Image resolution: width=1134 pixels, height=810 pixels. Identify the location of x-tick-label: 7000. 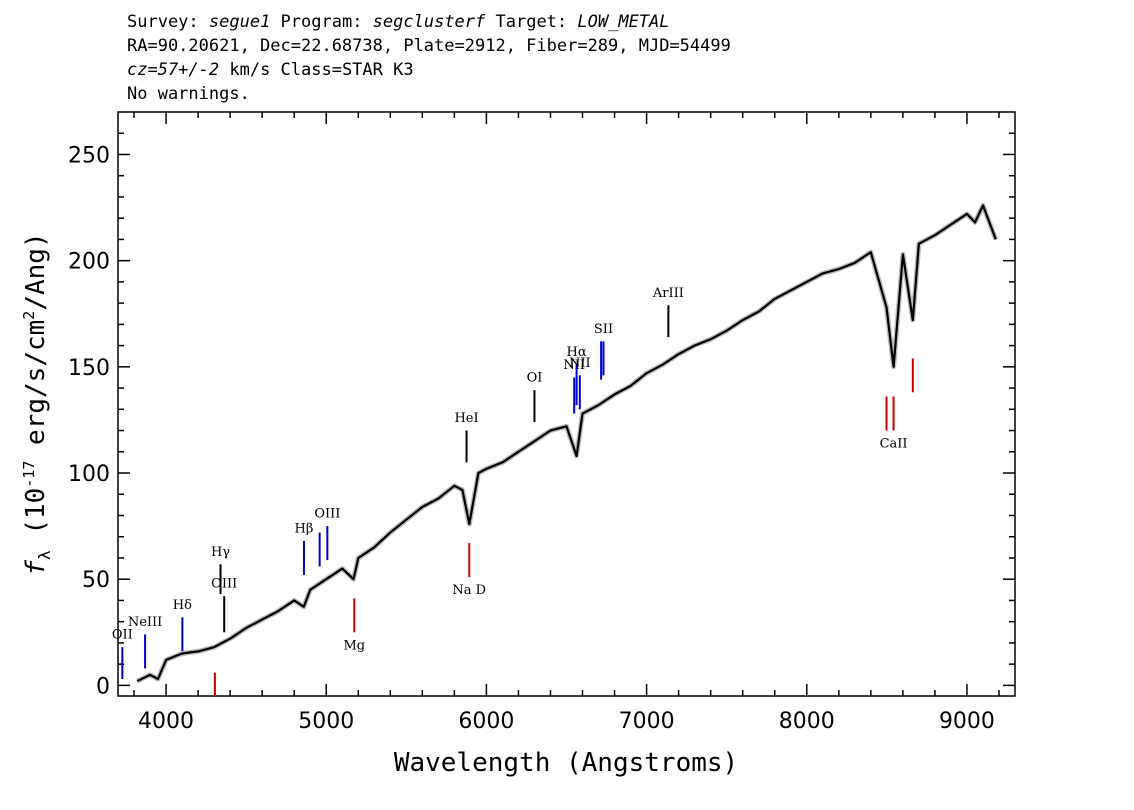
(647, 721).